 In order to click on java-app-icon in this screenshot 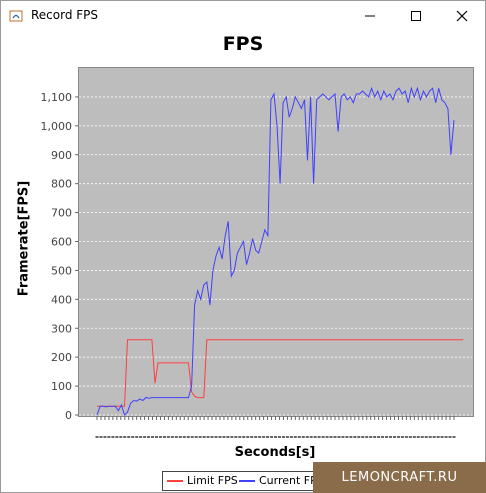, I will do `click(16, 16)`.